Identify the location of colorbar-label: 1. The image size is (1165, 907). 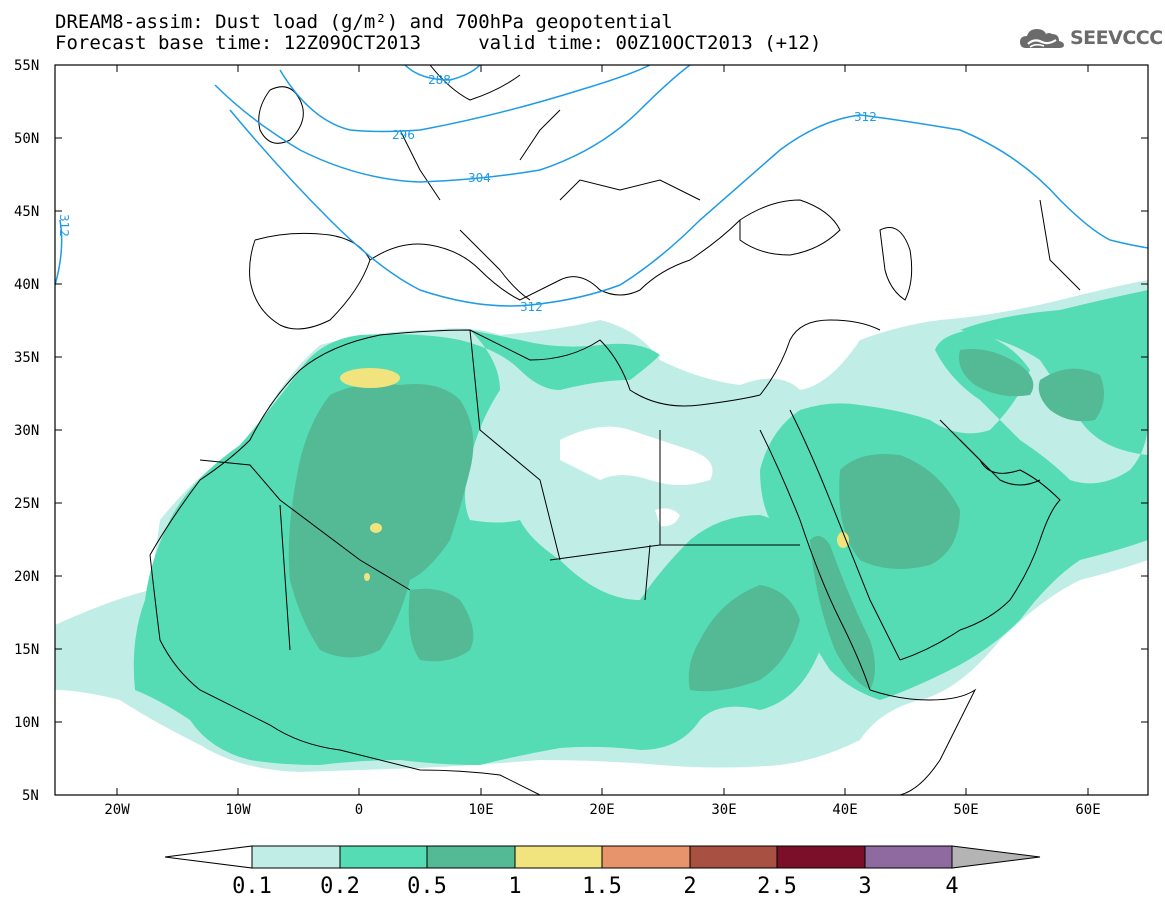
(514, 886).